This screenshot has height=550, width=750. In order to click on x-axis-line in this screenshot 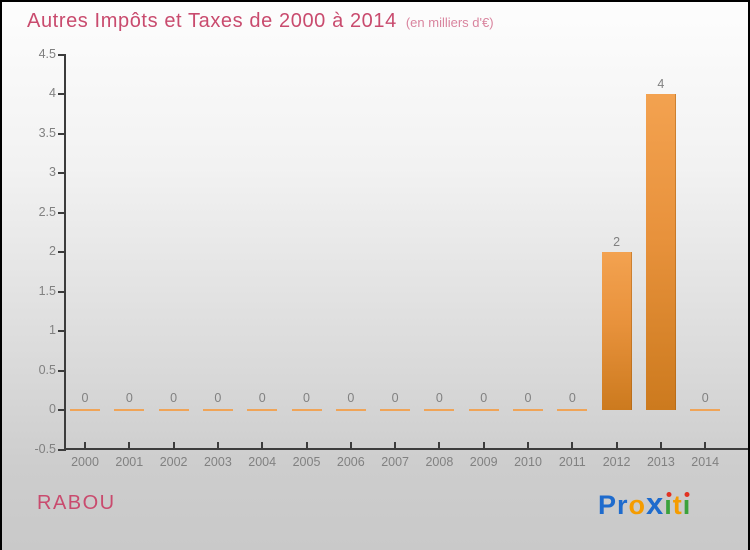, I will do `click(406, 449)`.